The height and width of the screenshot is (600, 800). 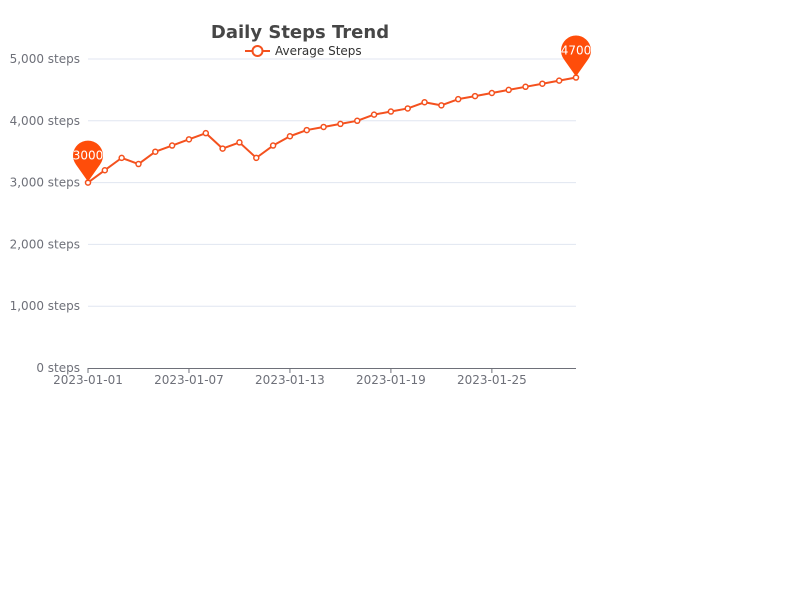 I want to click on x-tick-label: 2023-01-13, so click(x=290, y=380).